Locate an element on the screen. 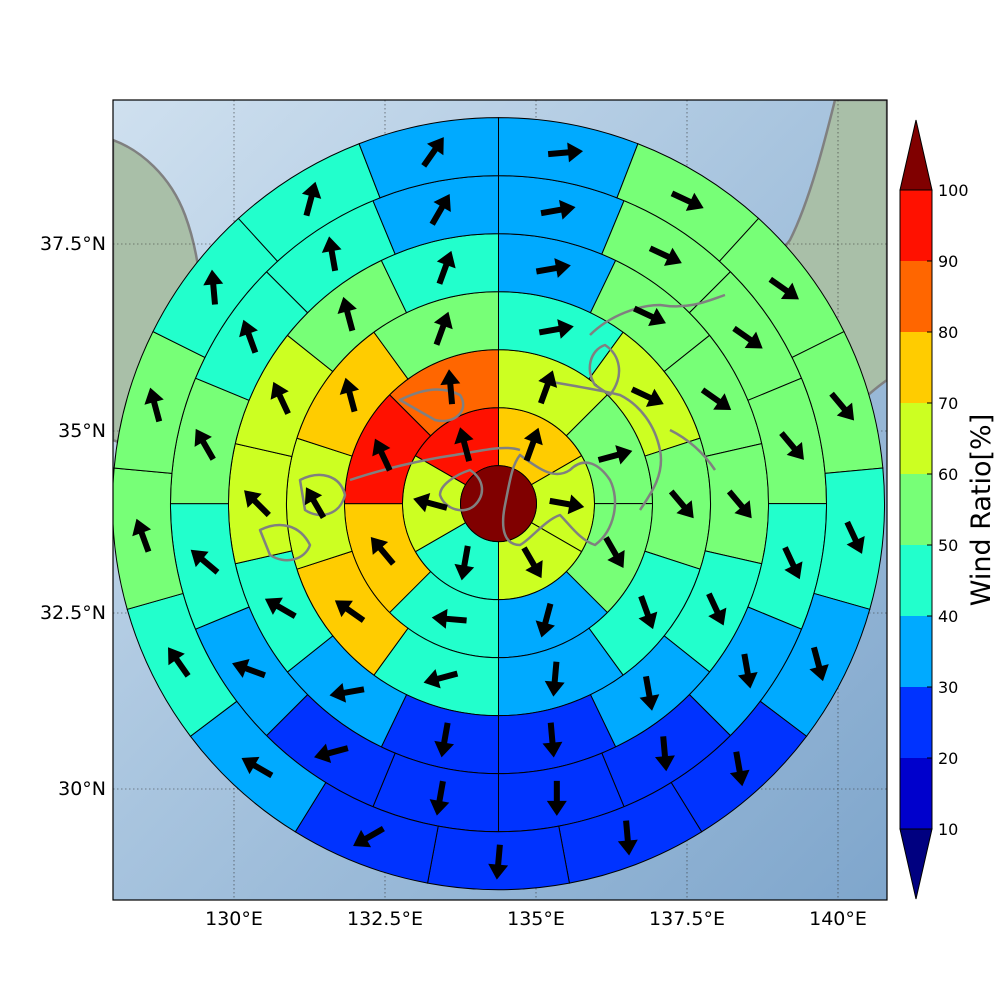 The height and width of the screenshot is (1000, 1000). x-tick-label: 140°E is located at coordinates (838, 919).